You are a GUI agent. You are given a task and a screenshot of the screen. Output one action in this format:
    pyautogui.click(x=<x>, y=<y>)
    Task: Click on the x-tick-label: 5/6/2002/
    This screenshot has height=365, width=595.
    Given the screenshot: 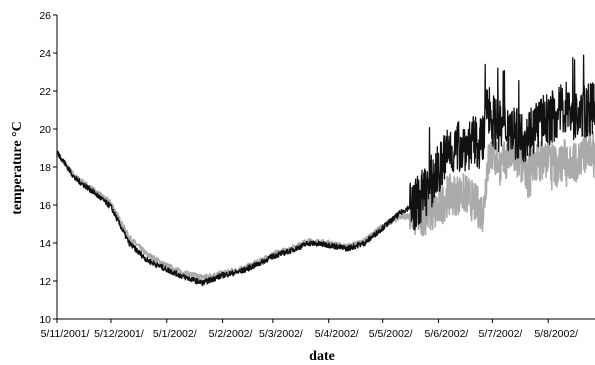 What is the action you would take?
    pyautogui.click(x=447, y=334)
    